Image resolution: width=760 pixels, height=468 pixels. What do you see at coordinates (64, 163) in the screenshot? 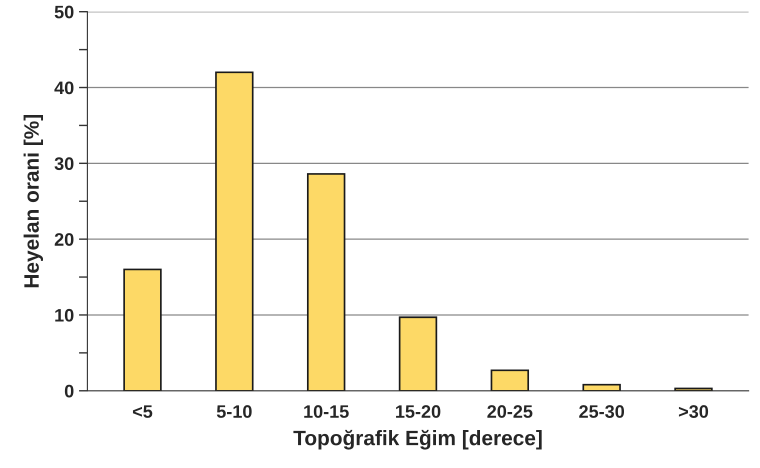
I see `y-tick-label: 30` at bounding box center [64, 163].